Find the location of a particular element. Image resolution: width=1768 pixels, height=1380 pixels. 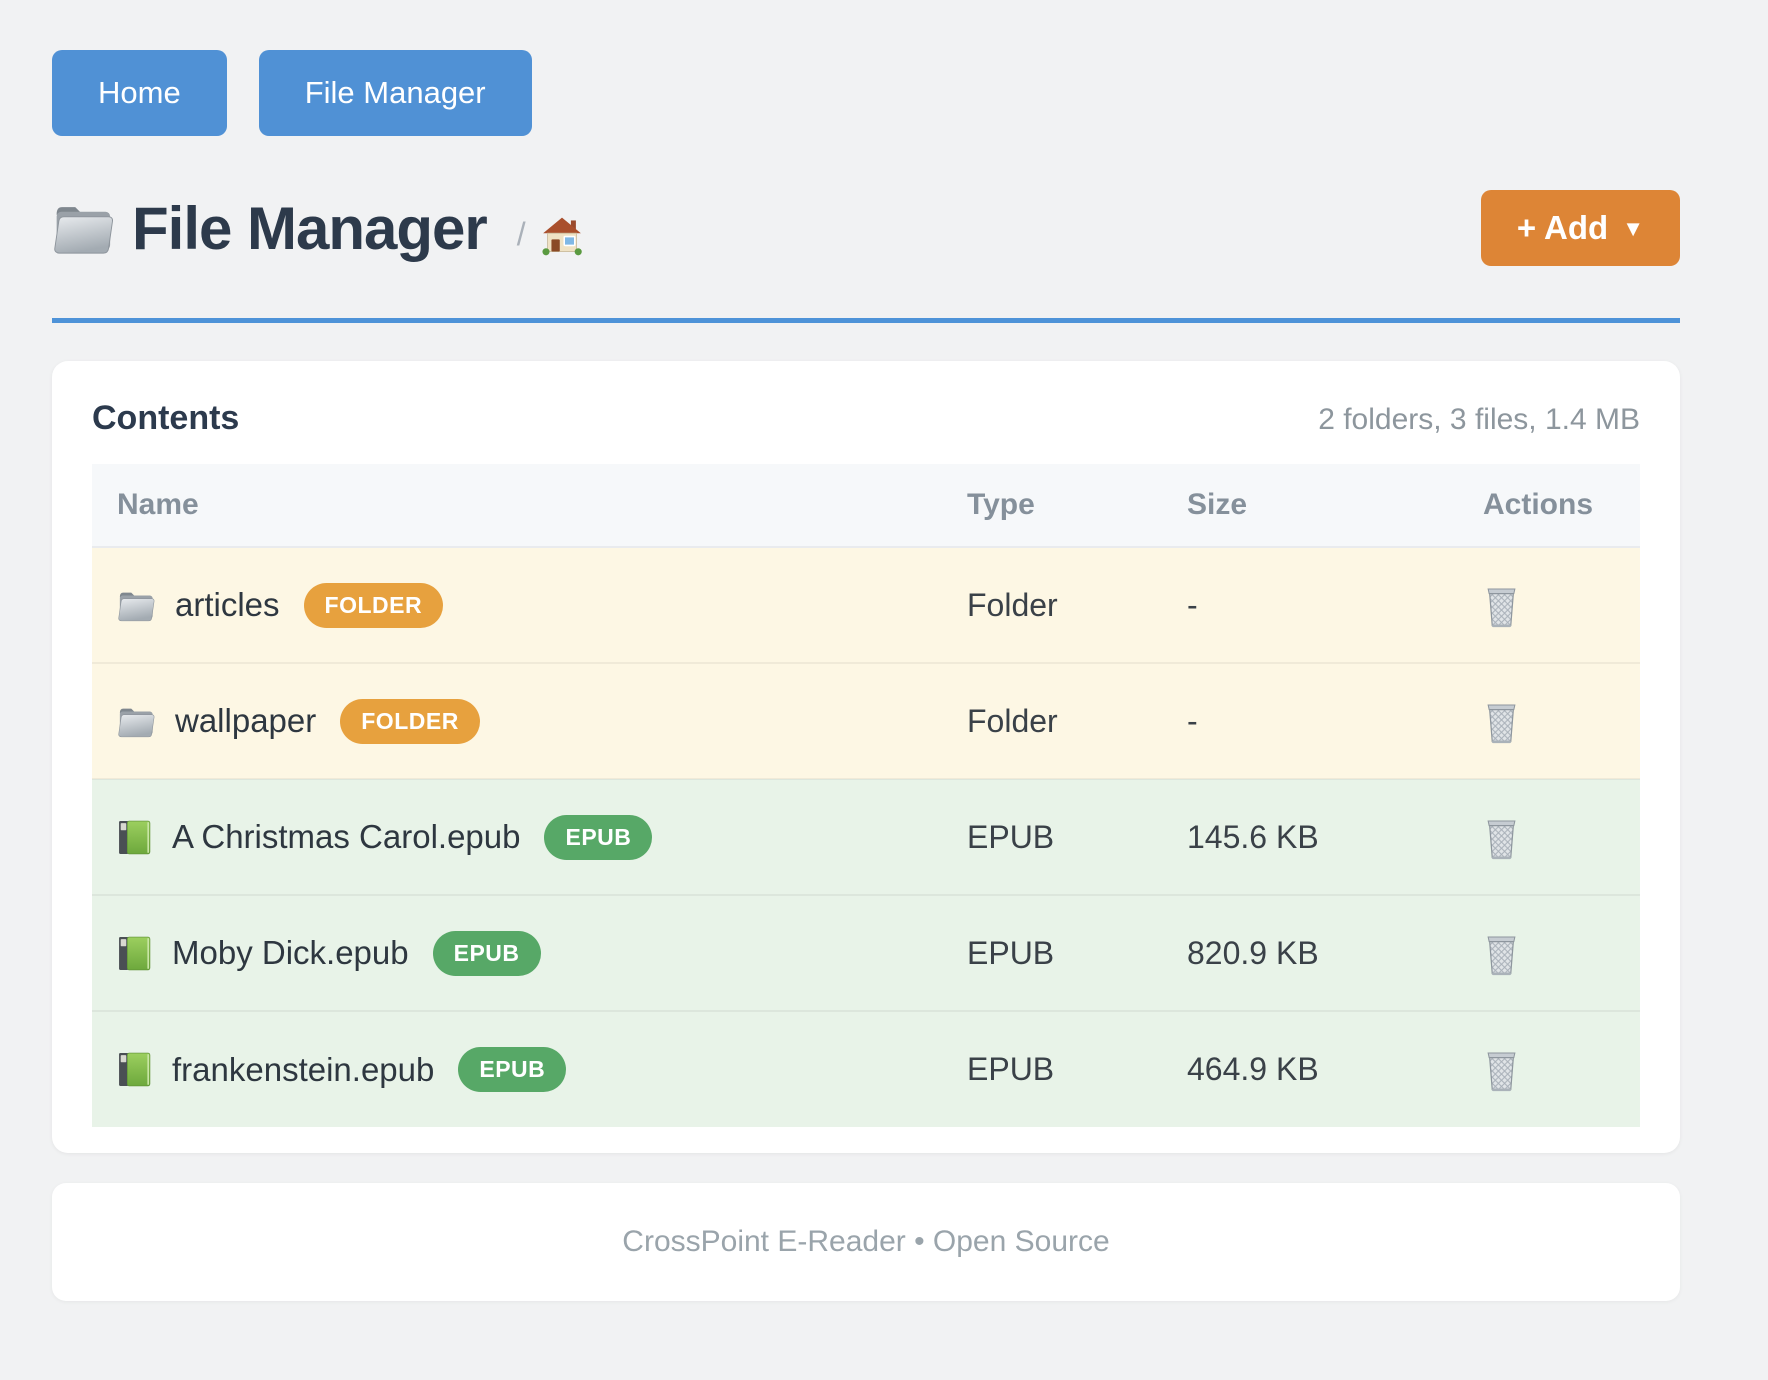

table-row: articles FOLDER Folder - is located at coordinates (866, 605).